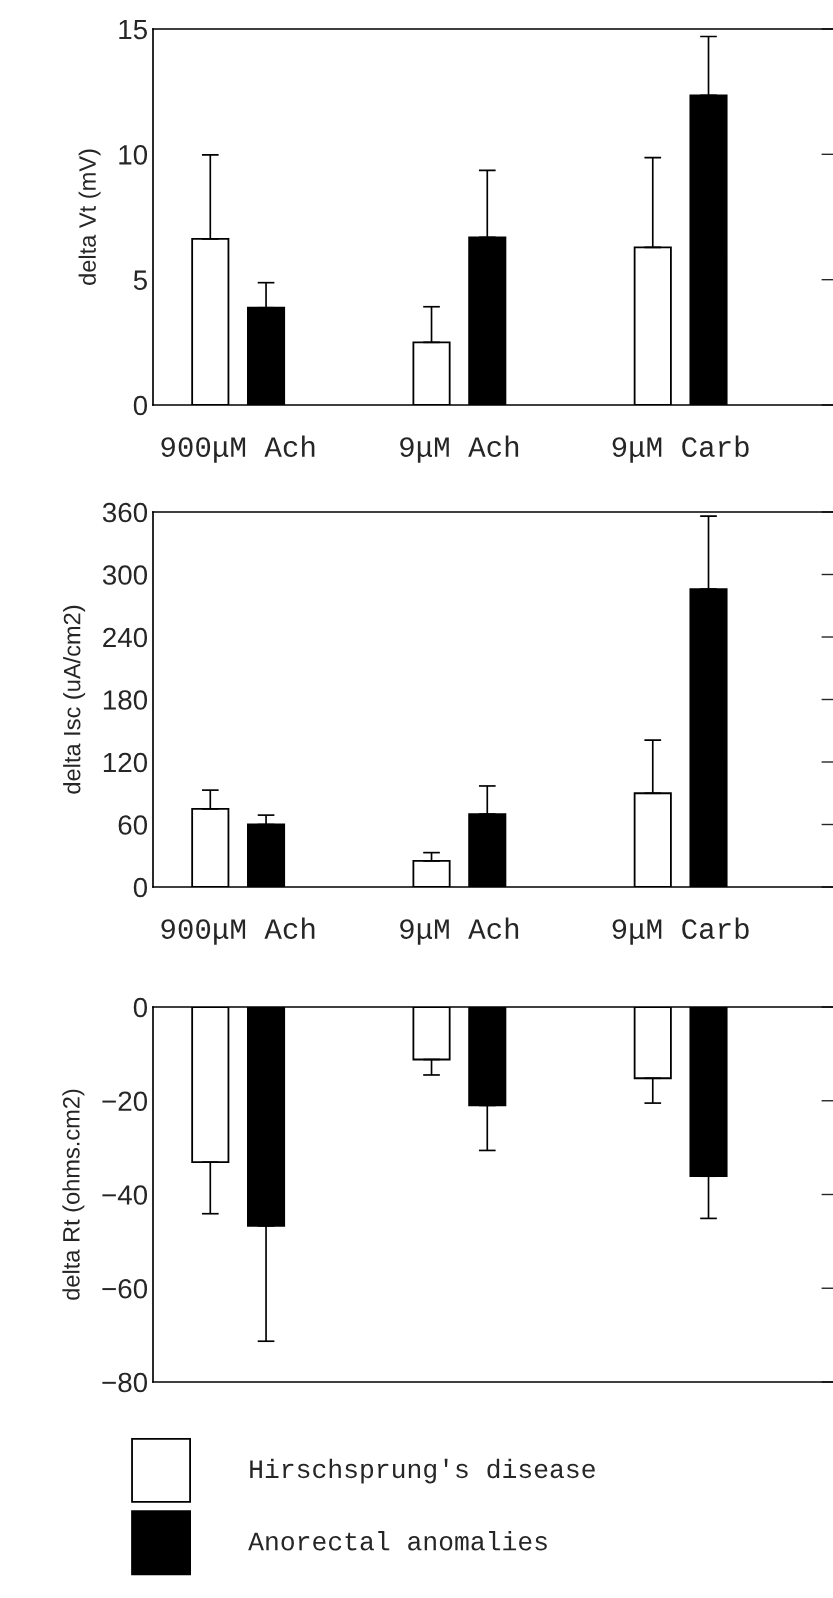 This screenshot has width=833, height=1598. What do you see at coordinates (125, 762) in the screenshot?
I see `y-tick-label: 120` at bounding box center [125, 762].